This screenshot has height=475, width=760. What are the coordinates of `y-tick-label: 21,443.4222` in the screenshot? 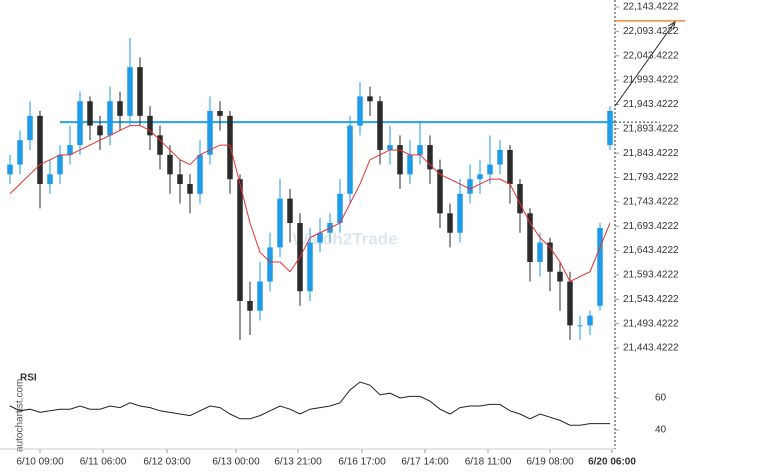 It's located at (651, 348).